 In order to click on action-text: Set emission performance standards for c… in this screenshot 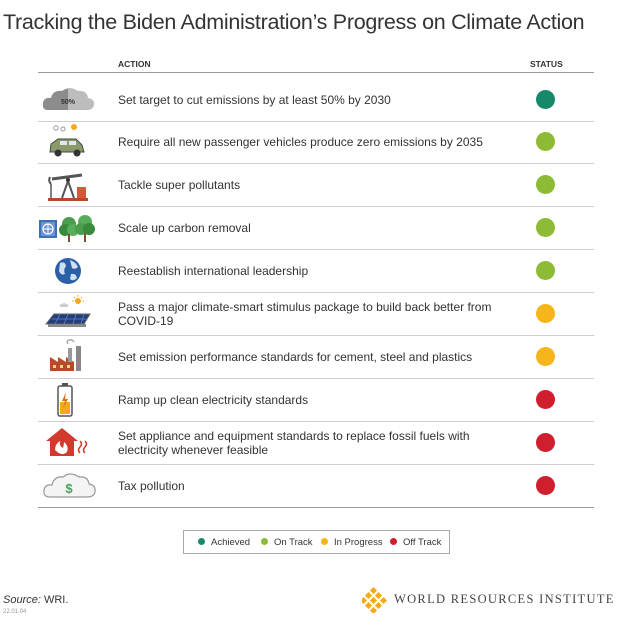, I will do `click(295, 356)`.